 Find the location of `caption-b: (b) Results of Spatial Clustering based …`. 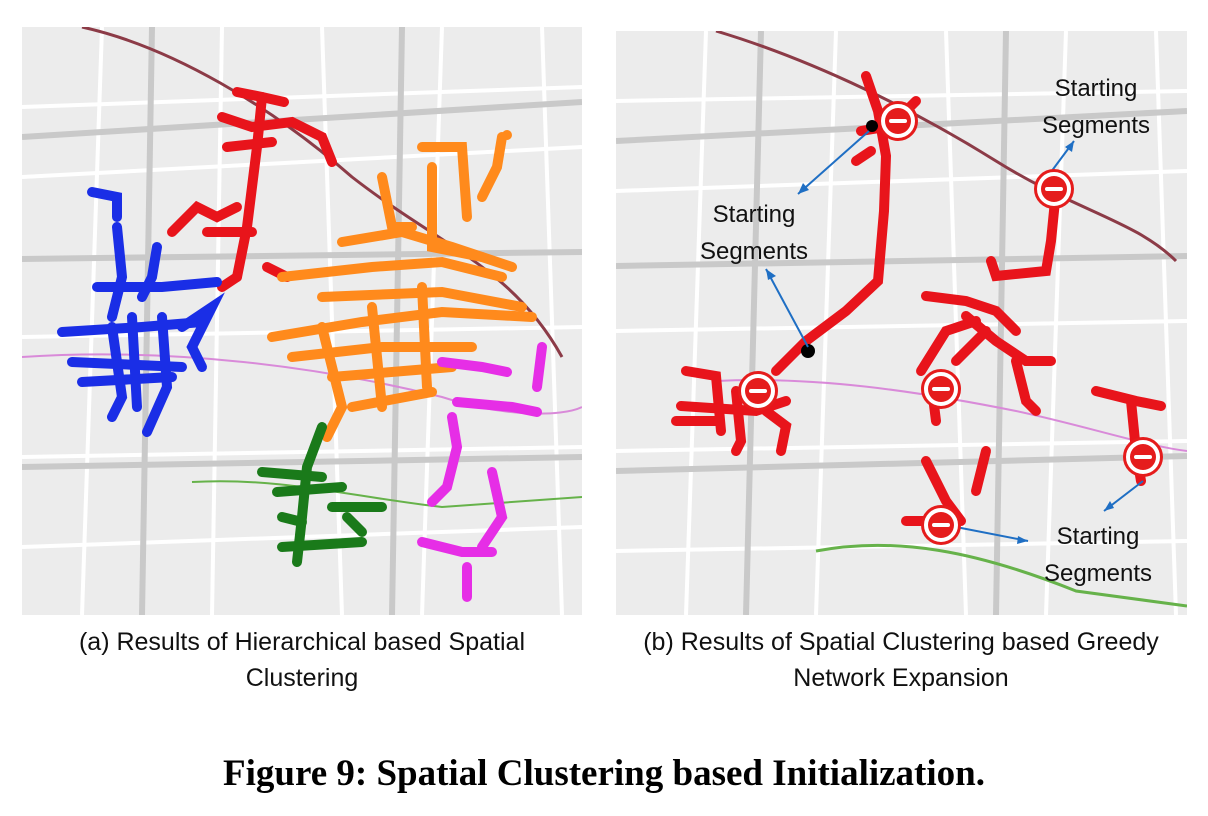

caption-b: (b) Results of Spatial Clustering based … is located at coordinates (901, 660).